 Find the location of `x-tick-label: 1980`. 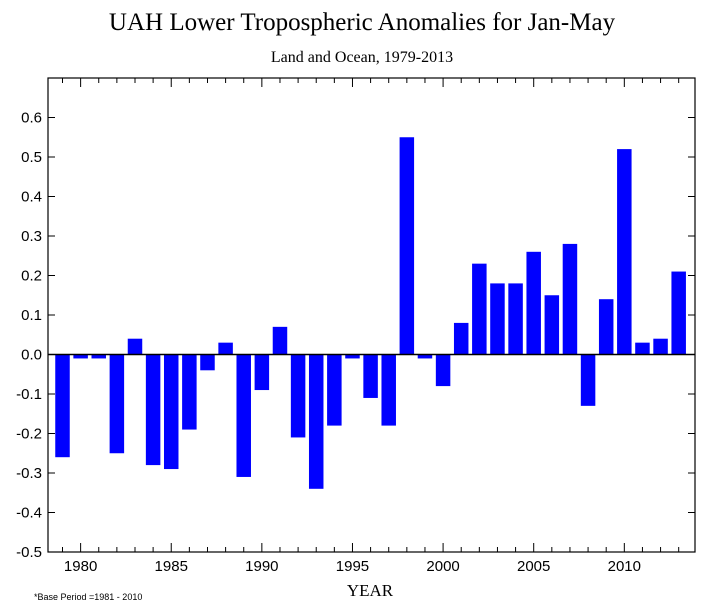

x-tick-label: 1980 is located at coordinates (80, 566).